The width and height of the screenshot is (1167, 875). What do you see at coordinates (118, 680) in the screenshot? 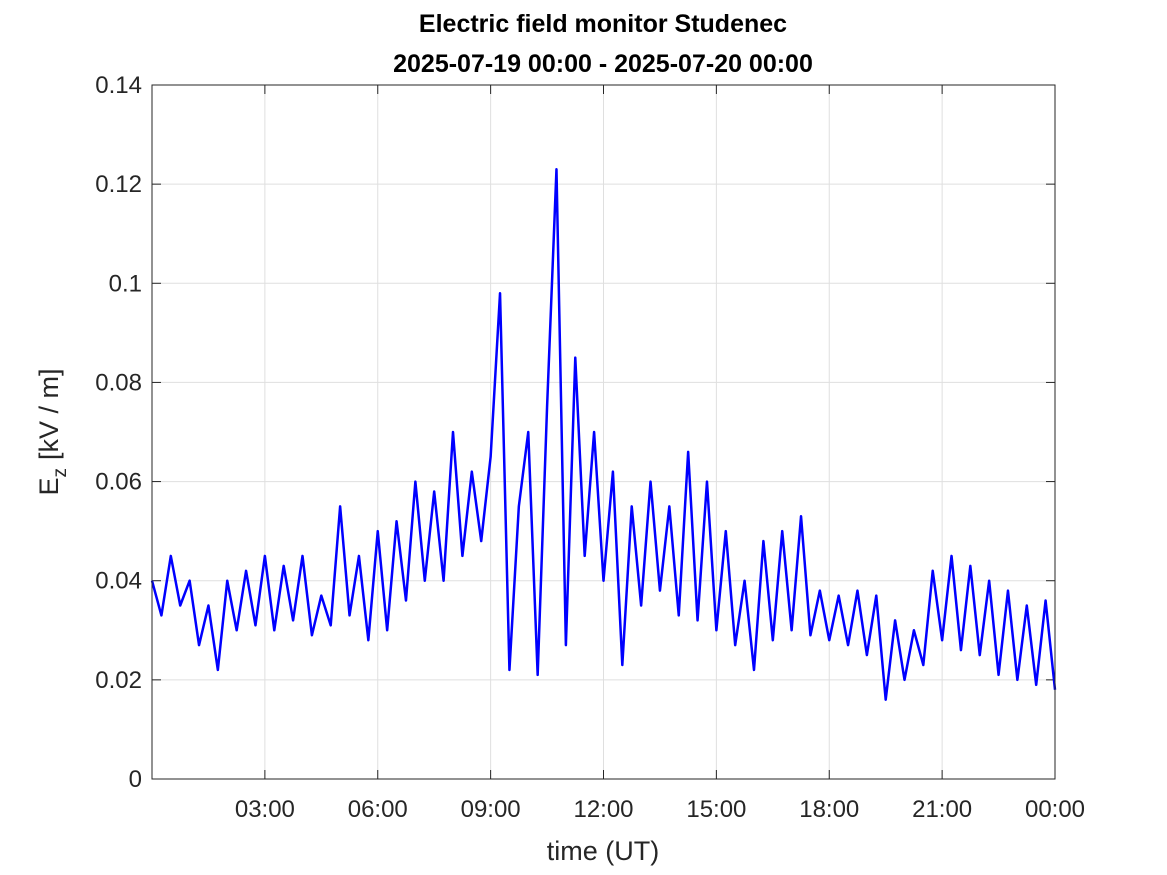
I see `y-tick-label: 0.02` at bounding box center [118, 680].